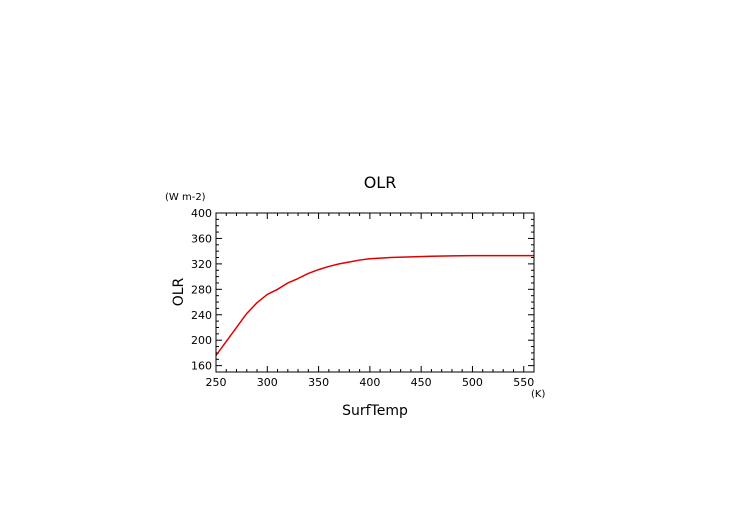  I want to click on y-tick-label: 320, so click(201, 264).